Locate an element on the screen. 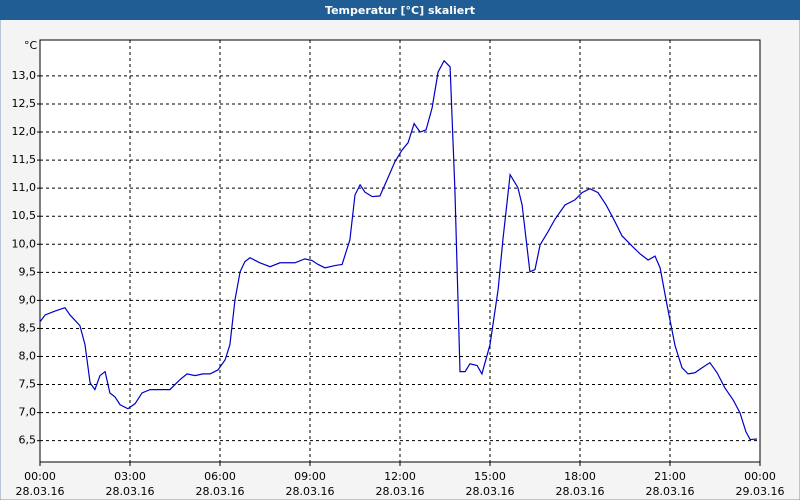  x-tick-label: 00:00 28.03.16 is located at coordinates (40, 484).